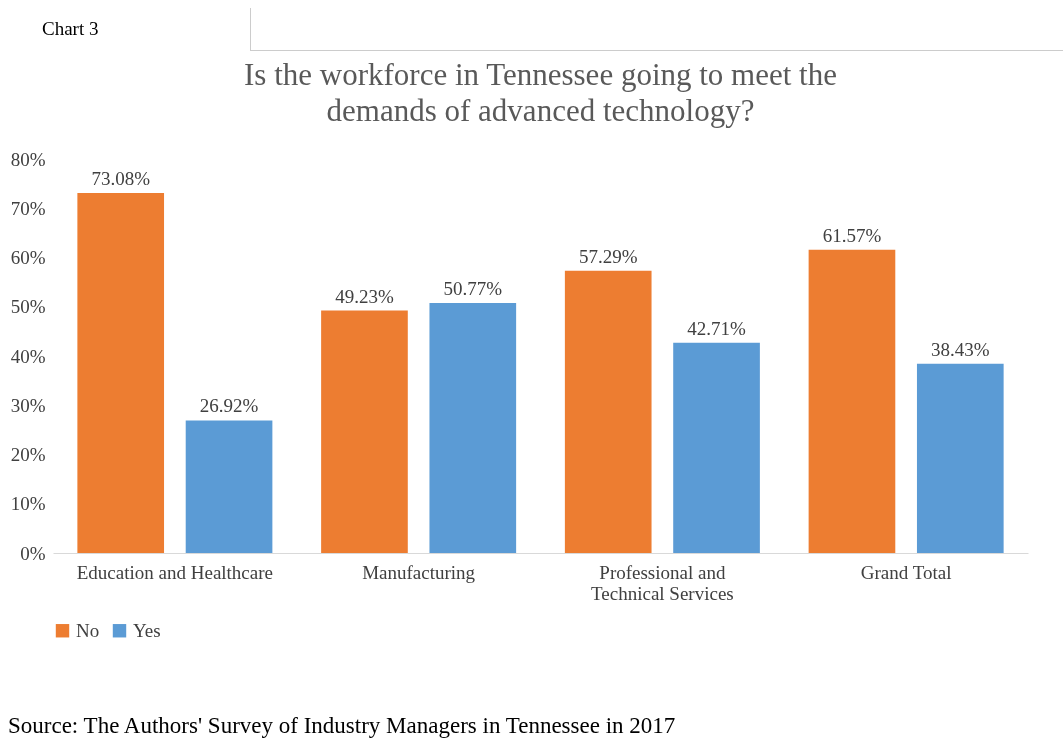 This screenshot has height=749, width=1063. What do you see at coordinates (28, 504) in the screenshot?
I see `y-tick-label: 10%` at bounding box center [28, 504].